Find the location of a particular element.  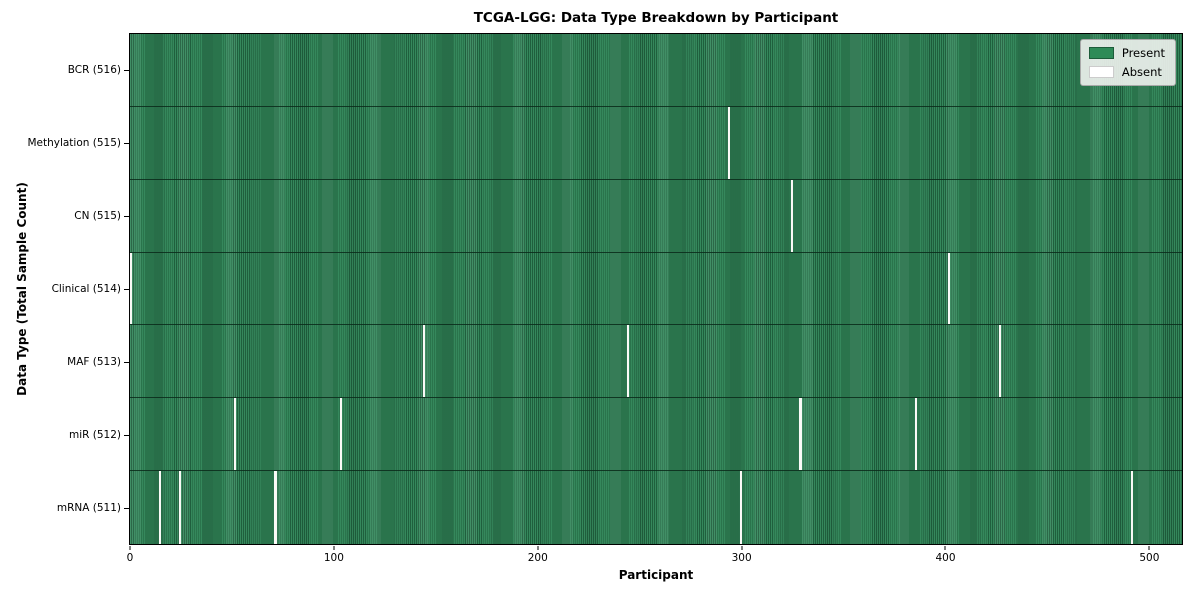

y-tick-label-BCR: BCR (516) is located at coordinates (94, 69).